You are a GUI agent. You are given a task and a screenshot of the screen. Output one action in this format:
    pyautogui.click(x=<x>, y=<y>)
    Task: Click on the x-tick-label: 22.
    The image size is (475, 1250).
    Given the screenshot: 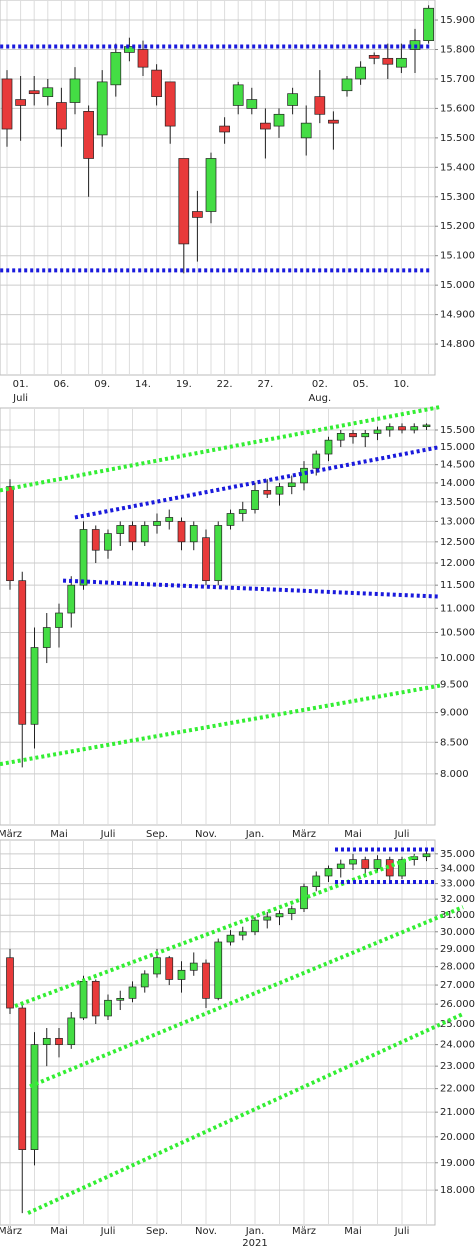 What is the action you would take?
    pyautogui.click(x=225, y=384)
    